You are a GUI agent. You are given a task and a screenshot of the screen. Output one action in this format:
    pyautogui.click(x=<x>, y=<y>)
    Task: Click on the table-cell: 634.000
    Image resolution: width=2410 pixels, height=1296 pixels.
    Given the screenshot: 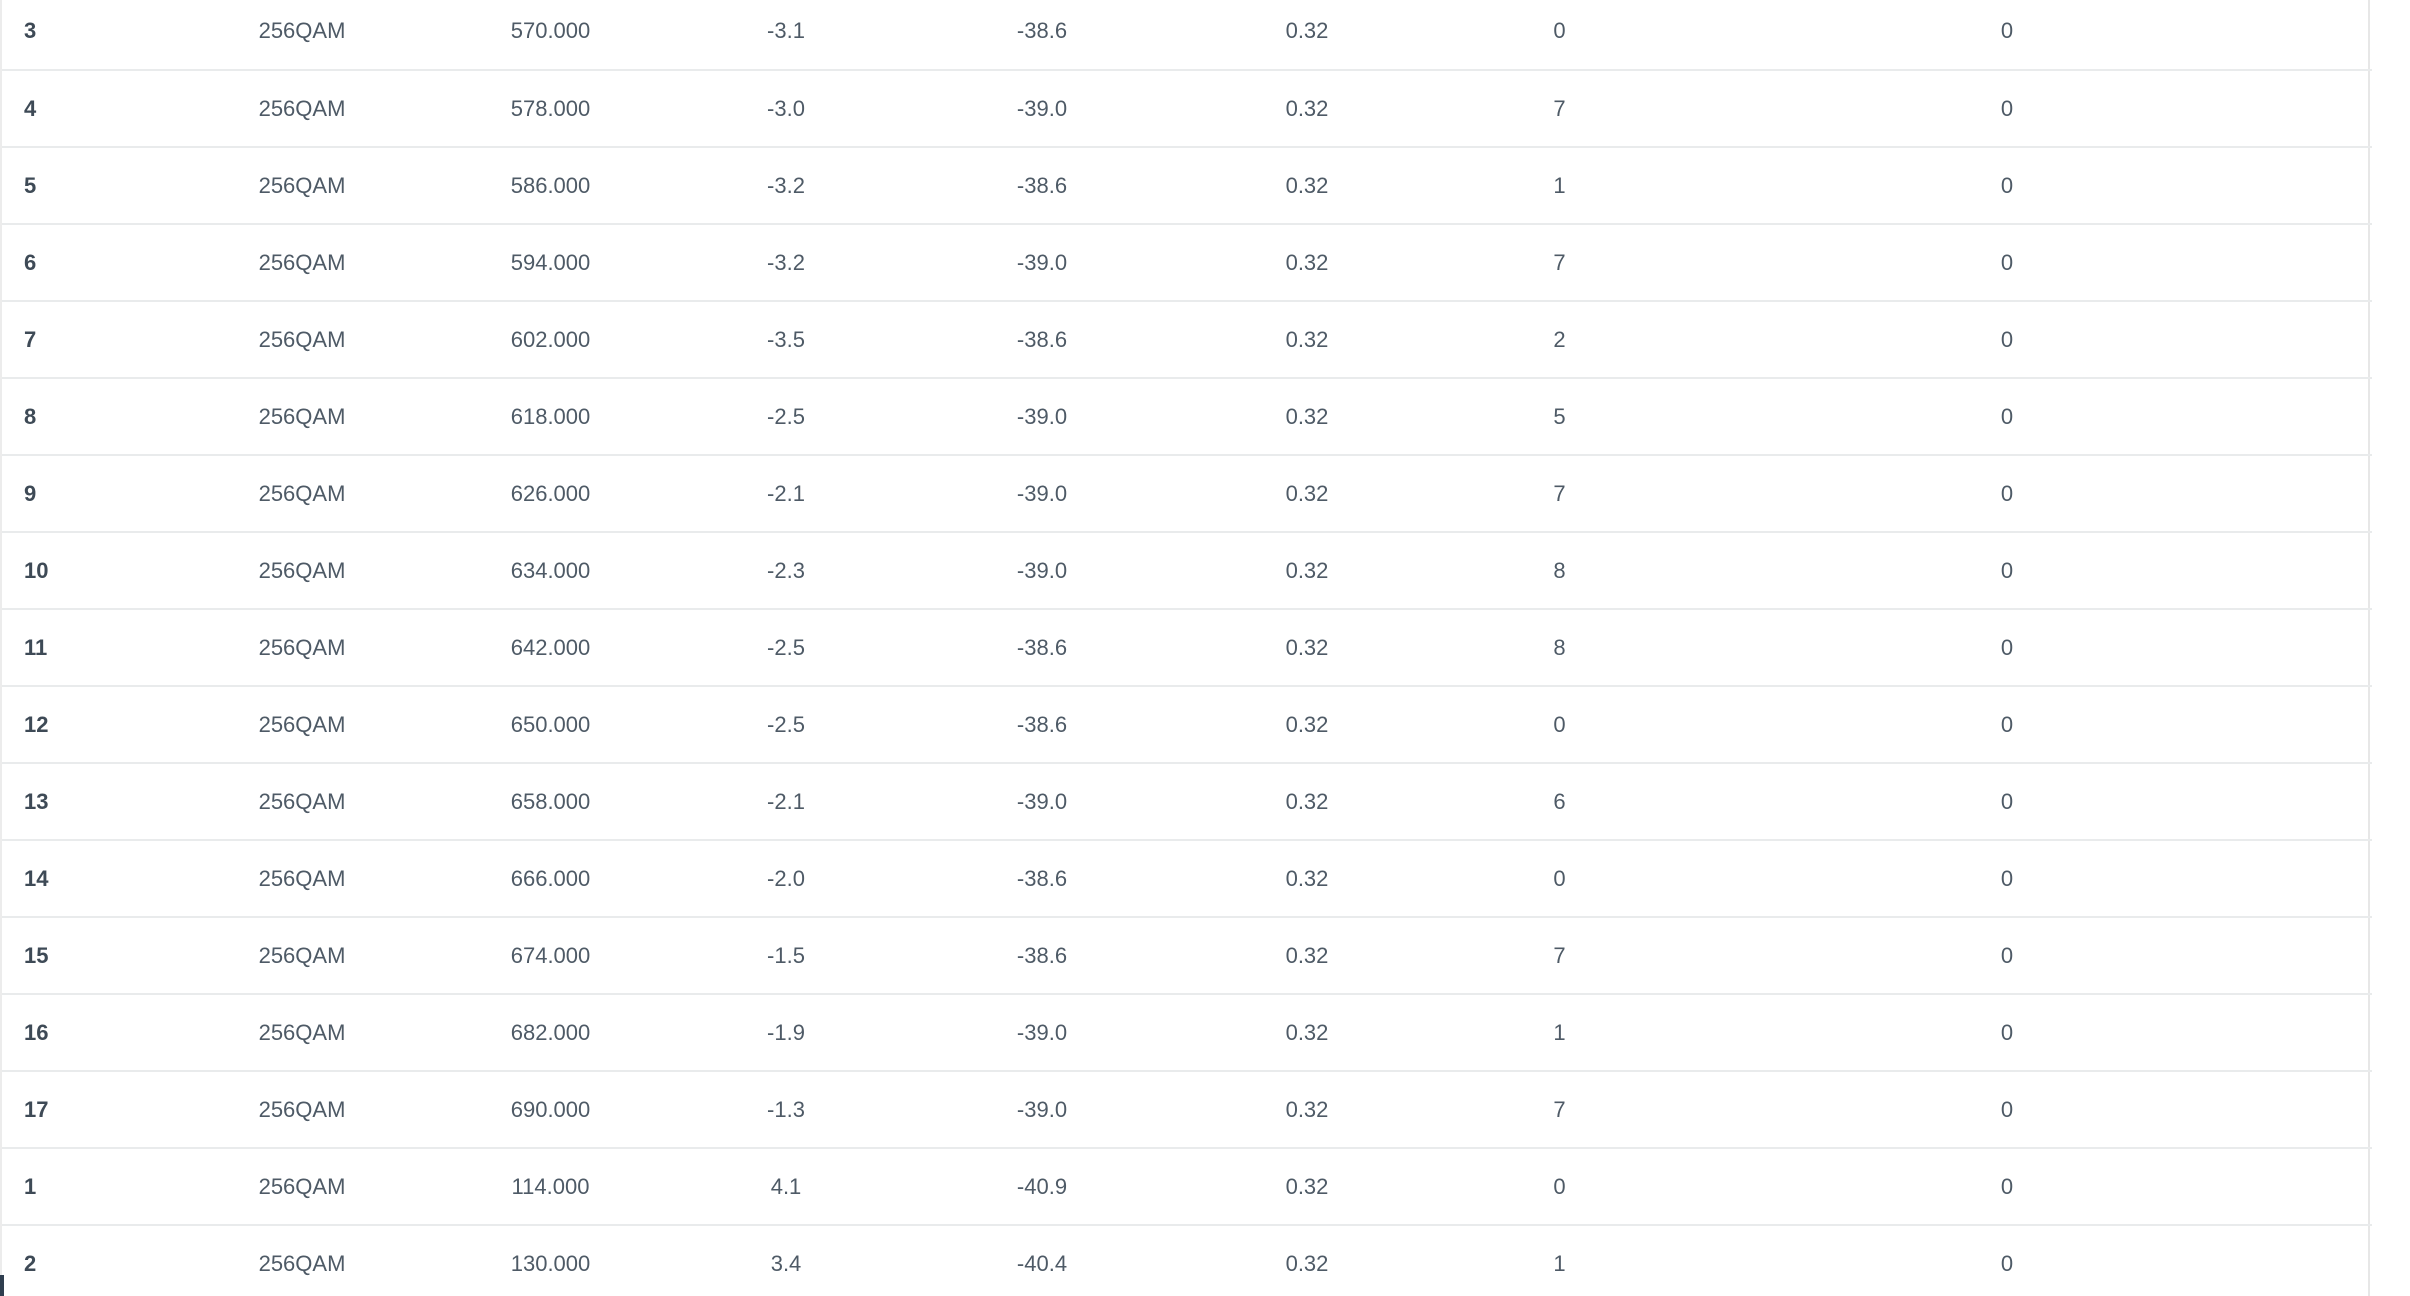 What is the action you would take?
    pyautogui.click(x=550, y=571)
    